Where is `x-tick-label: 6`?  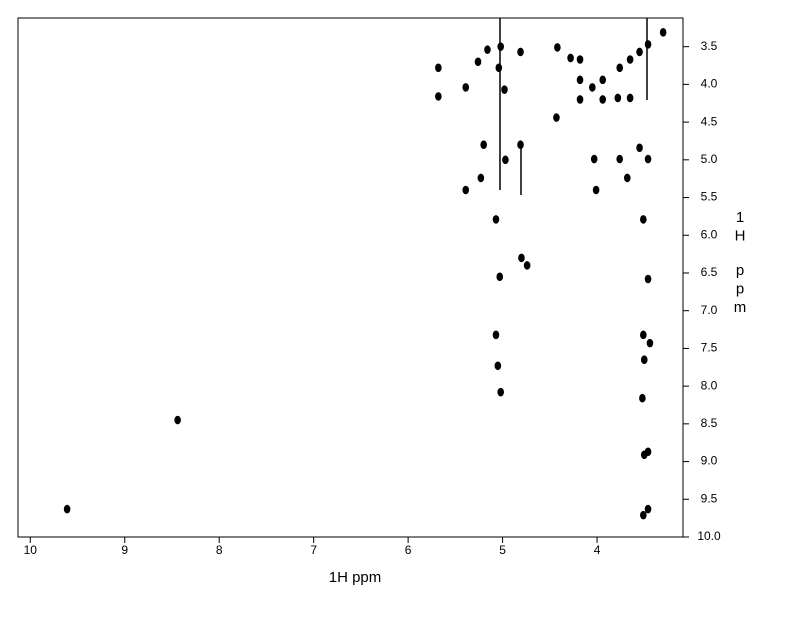 x-tick-label: 6 is located at coordinates (408, 550).